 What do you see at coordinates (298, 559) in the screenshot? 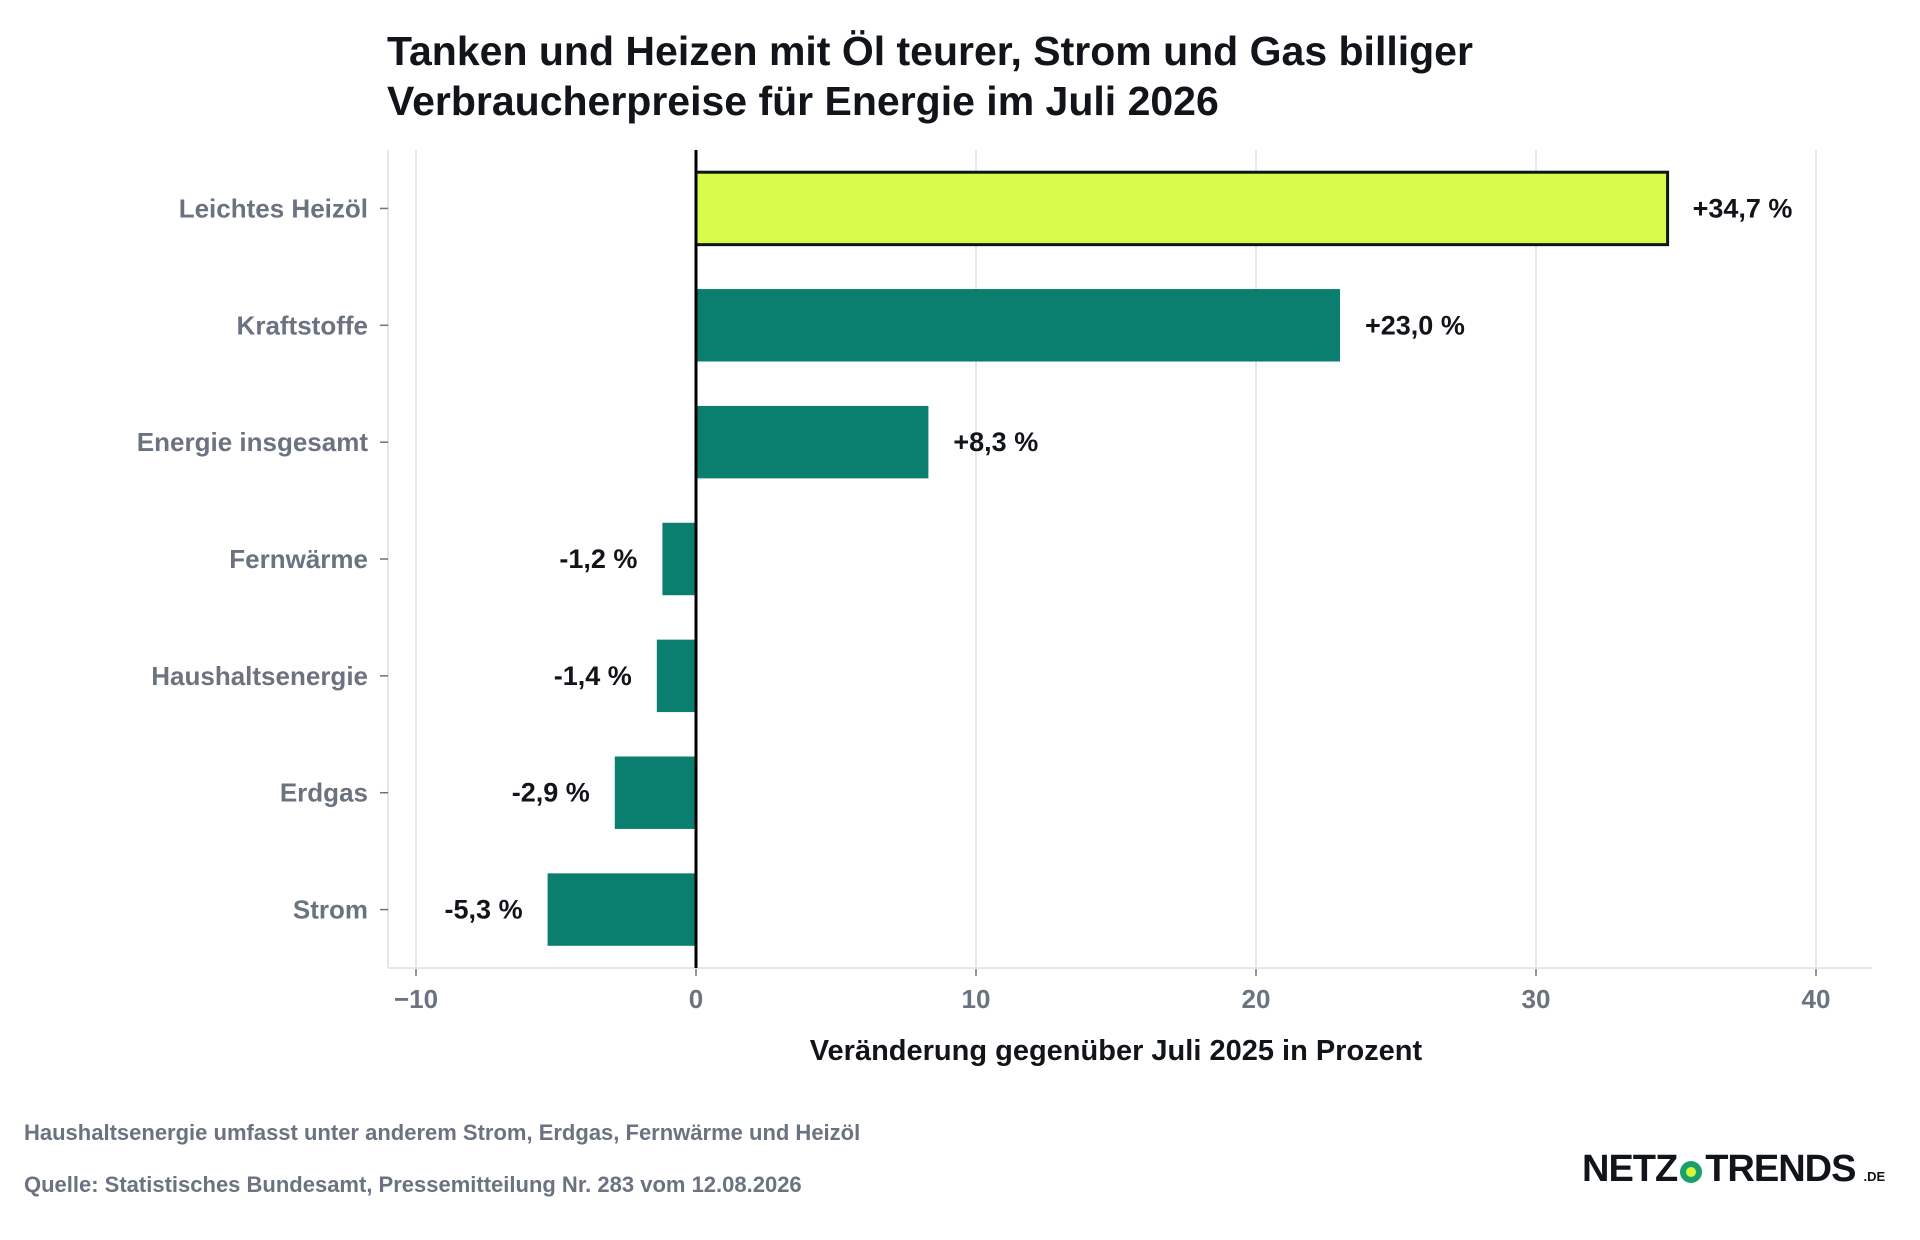
I see `category-label: Fernwärme` at bounding box center [298, 559].